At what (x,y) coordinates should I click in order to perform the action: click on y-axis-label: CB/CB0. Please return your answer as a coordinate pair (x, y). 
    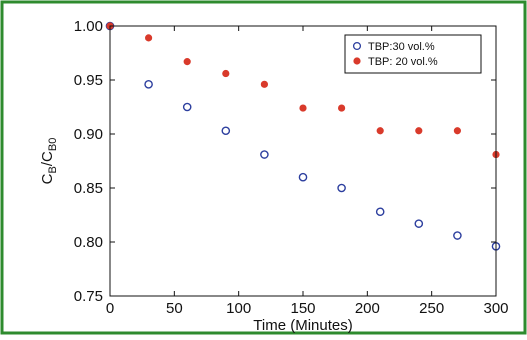
    Looking at the image, I should click on (49, 161).